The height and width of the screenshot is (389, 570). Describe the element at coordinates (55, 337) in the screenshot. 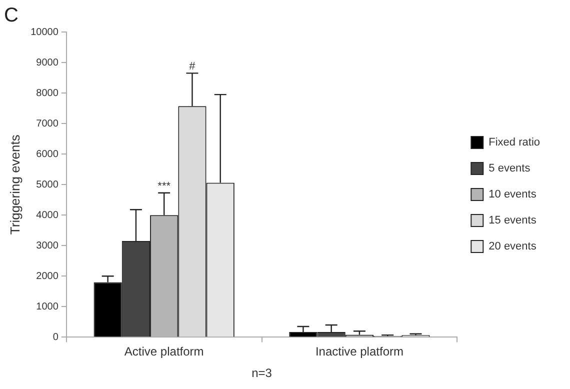

I see `y-tick-label: 0` at that location.